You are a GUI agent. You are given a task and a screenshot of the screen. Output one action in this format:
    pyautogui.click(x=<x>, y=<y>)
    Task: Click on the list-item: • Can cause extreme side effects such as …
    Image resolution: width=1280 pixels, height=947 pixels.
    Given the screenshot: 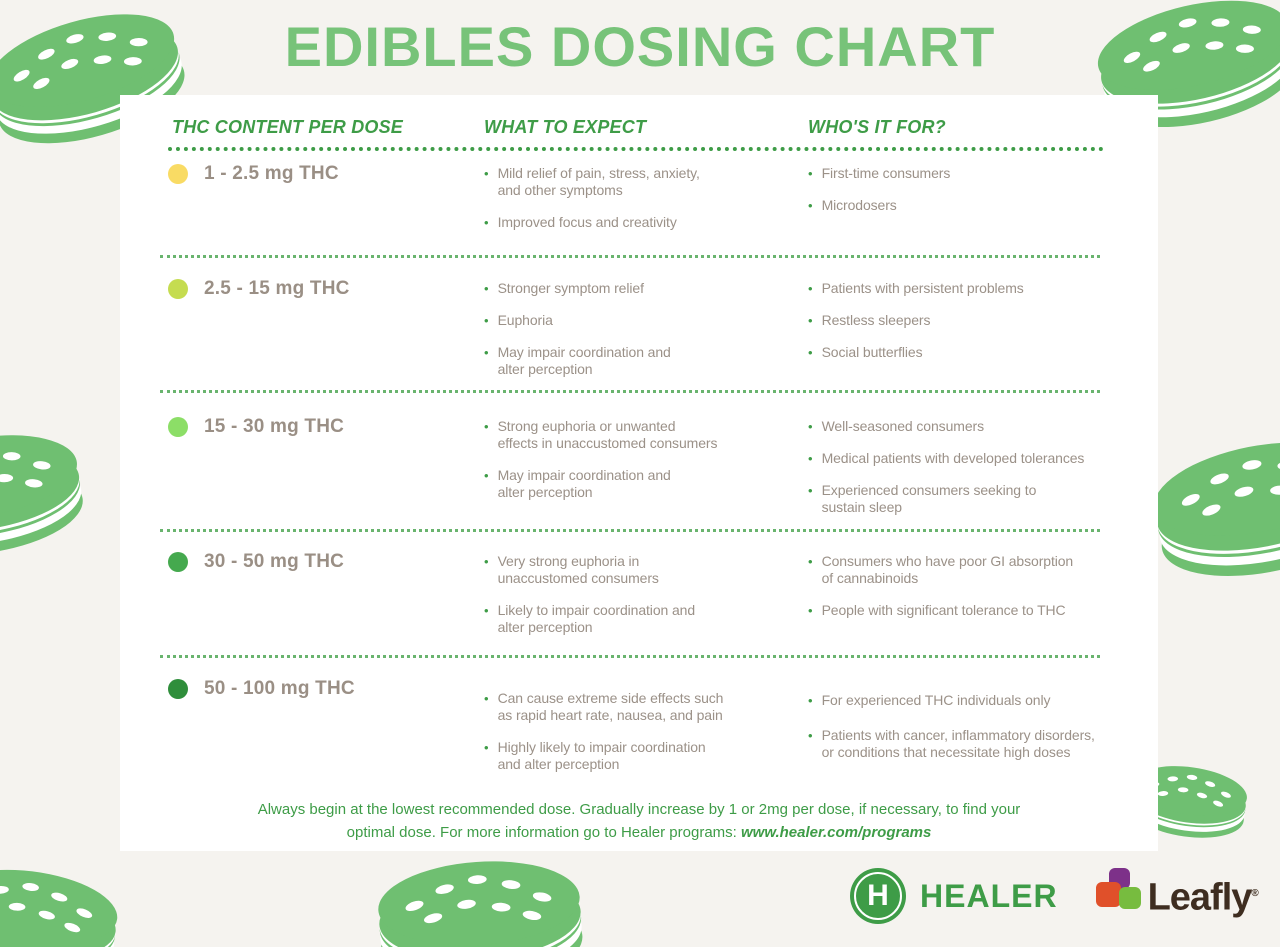 What is the action you would take?
    pyautogui.click(x=604, y=706)
    